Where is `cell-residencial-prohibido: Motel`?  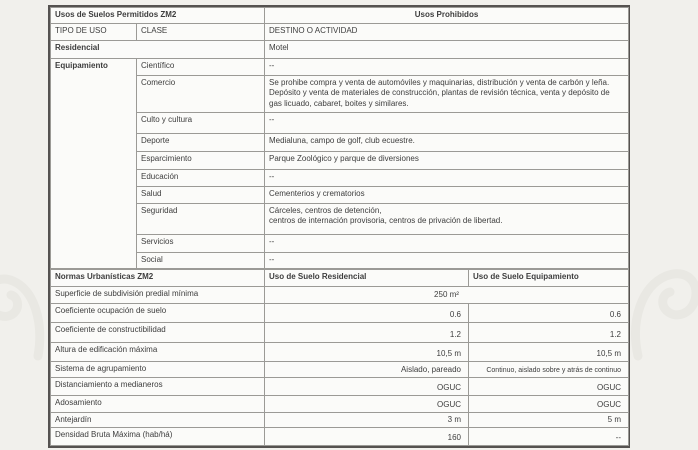 cell-residencial-prohibido: Motel is located at coordinates (446, 49).